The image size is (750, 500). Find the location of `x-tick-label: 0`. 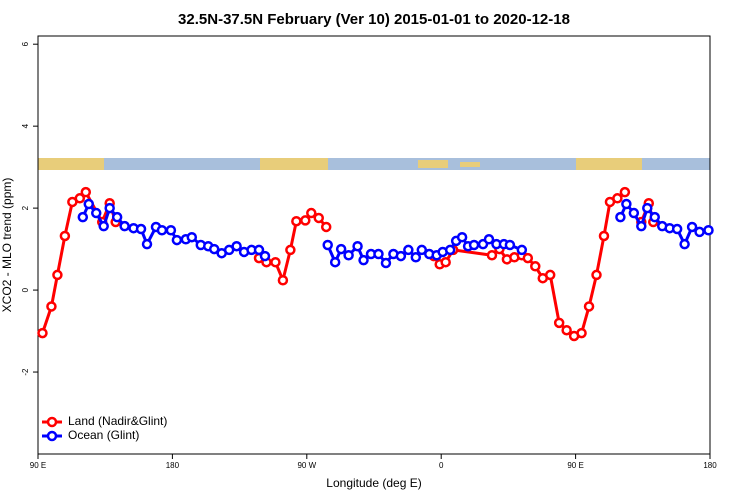

x-tick-label: 0 is located at coordinates (441, 465).